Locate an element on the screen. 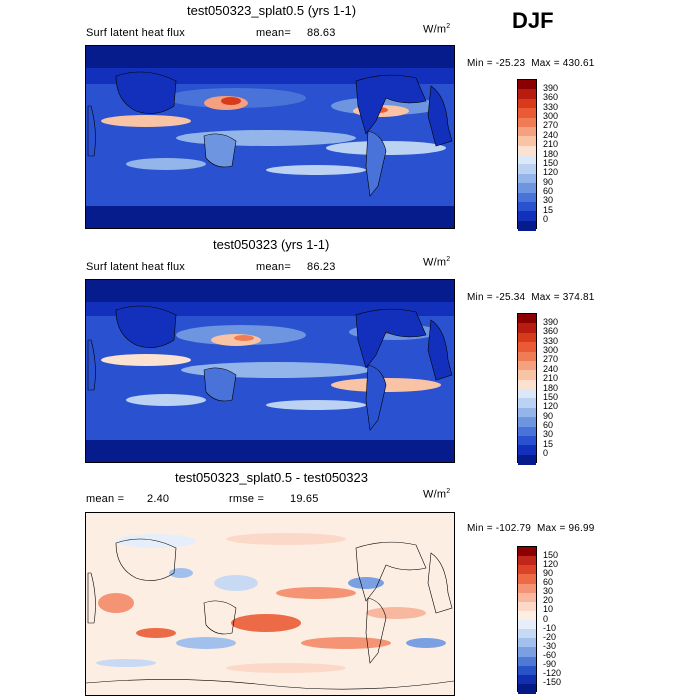  panel-1-map is located at coordinates (270, 137).